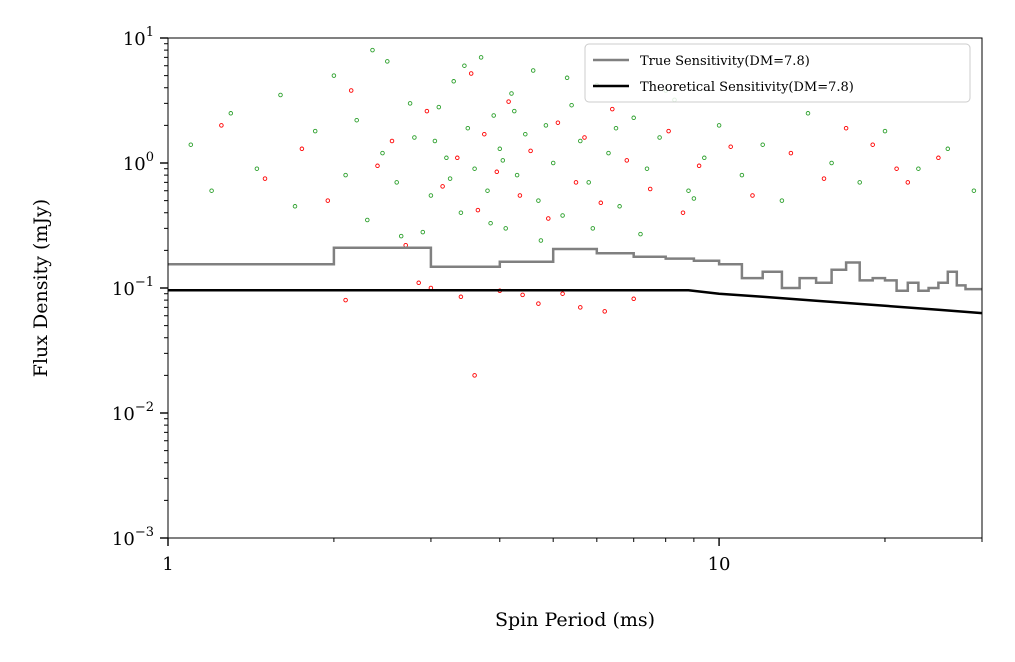 This screenshot has height=662, width=1015. Describe the element at coordinates (725, 61) in the screenshot. I see `legend-label-true-sensitivity: True Sensitivity(DM=7.8)` at that location.